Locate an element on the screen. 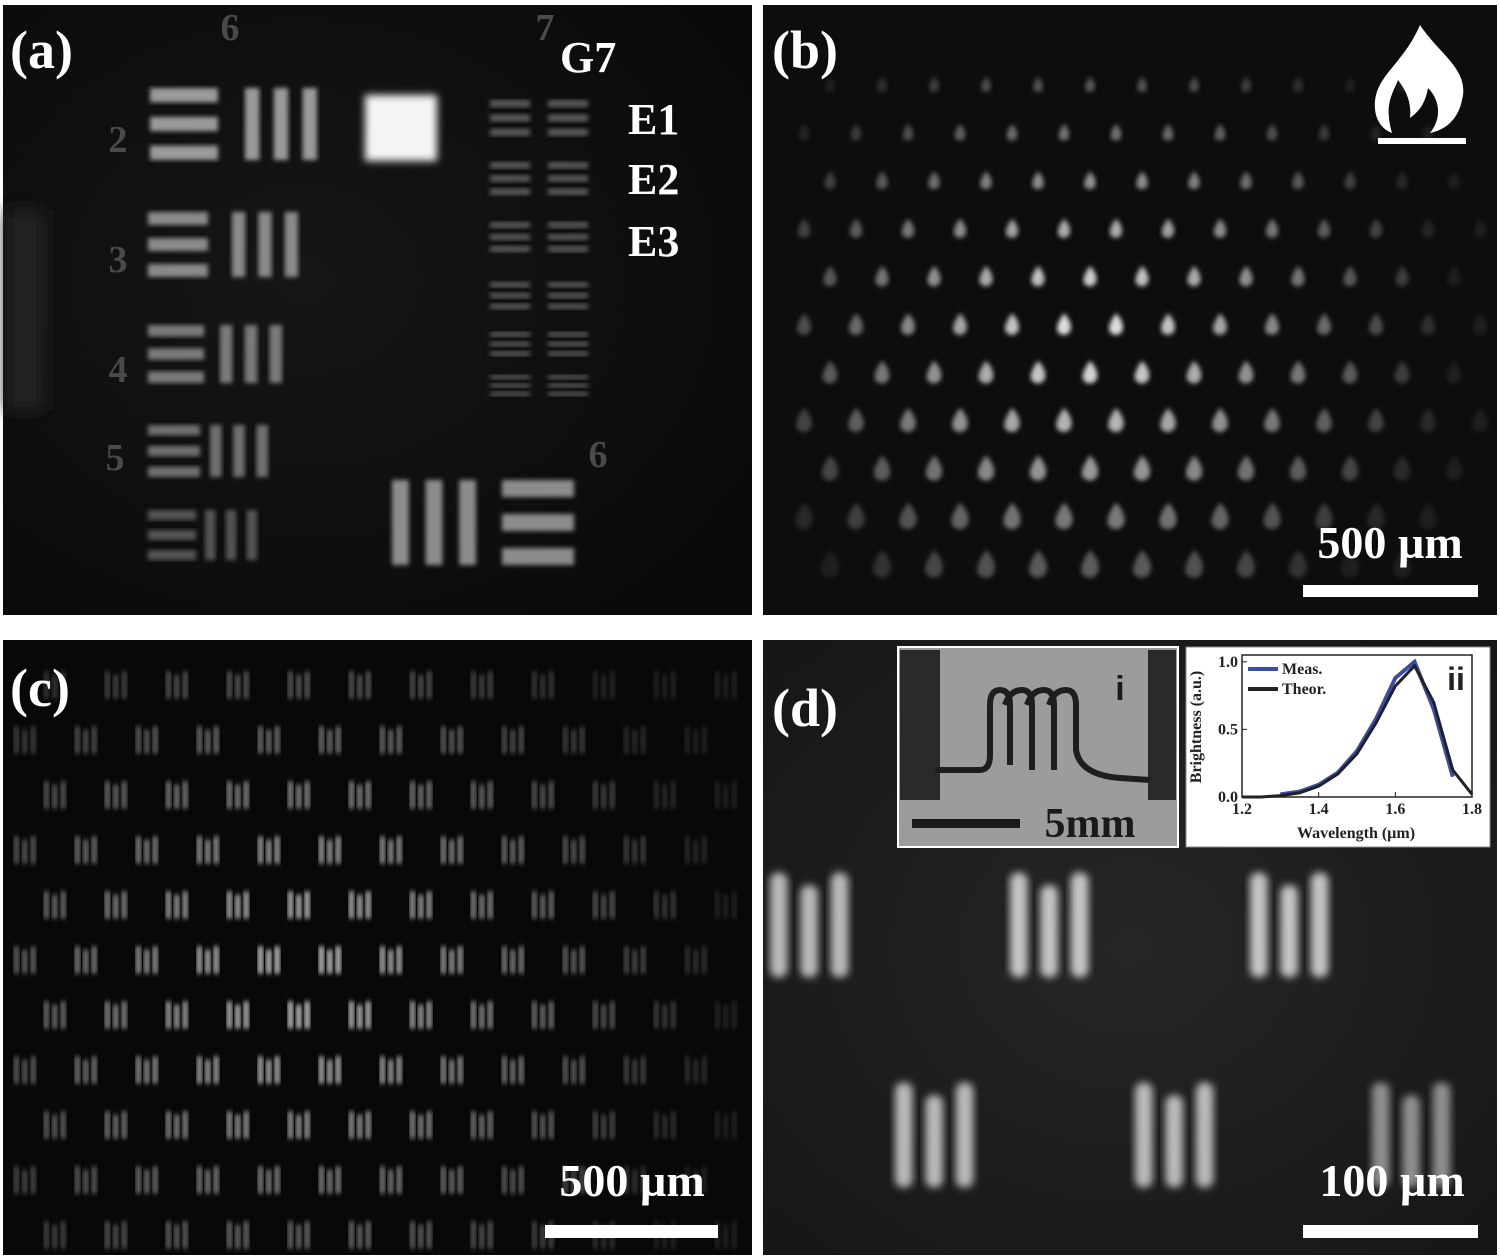 The height and width of the screenshot is (1260, 1500). scale-bar-label: 500 µm is located at coordinates (631, 1180).